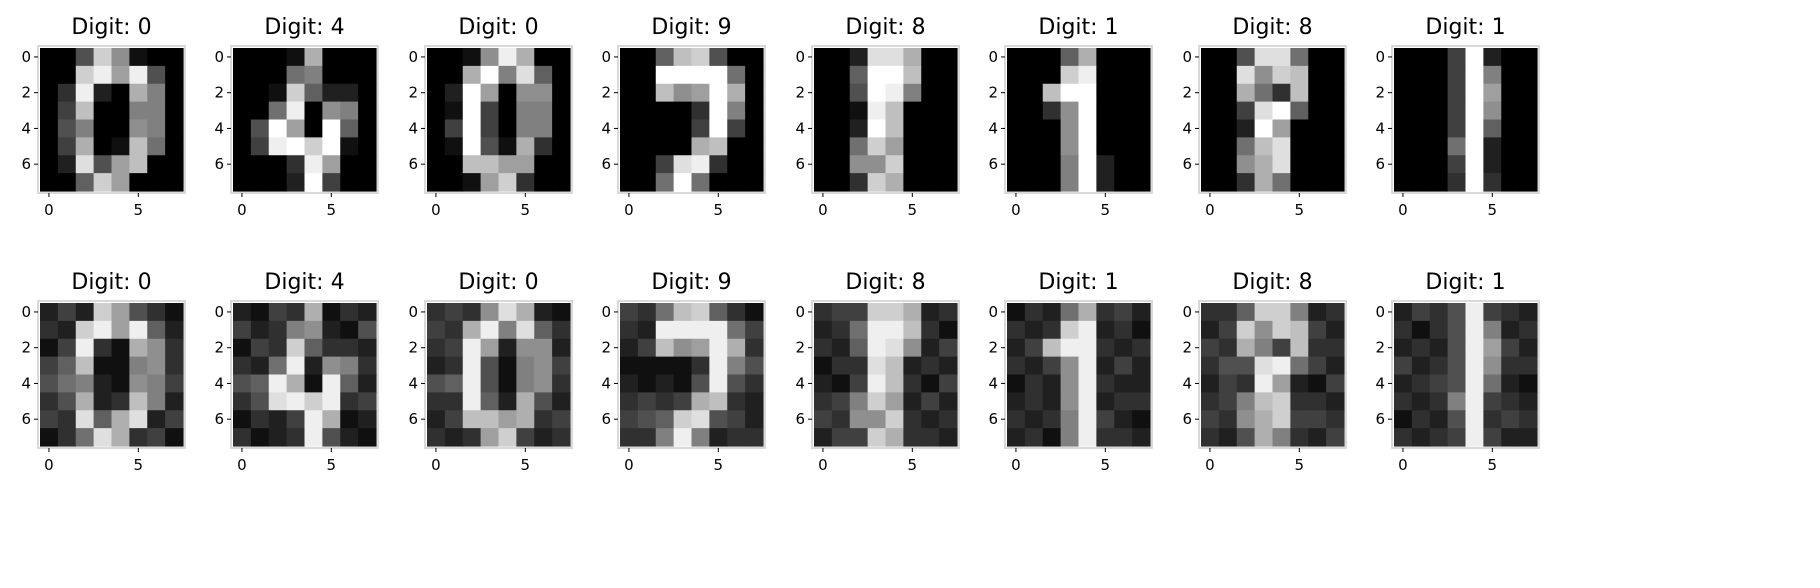  I want to click on axes-frame, so click(498, 374).